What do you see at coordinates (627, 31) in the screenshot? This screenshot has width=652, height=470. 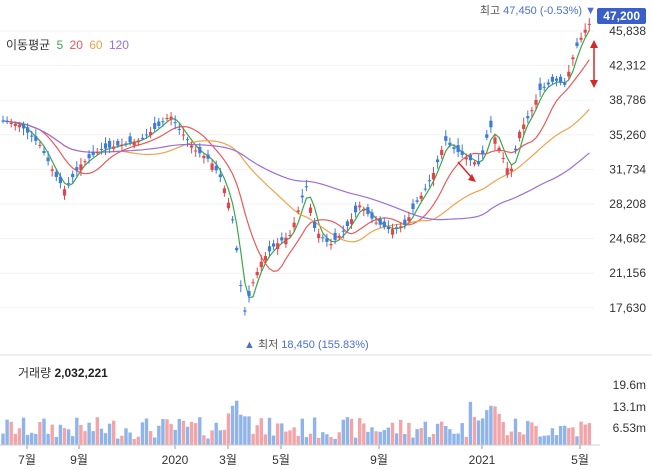 I see `price-tick-label: 45,838` at bounding box center [627, 31].